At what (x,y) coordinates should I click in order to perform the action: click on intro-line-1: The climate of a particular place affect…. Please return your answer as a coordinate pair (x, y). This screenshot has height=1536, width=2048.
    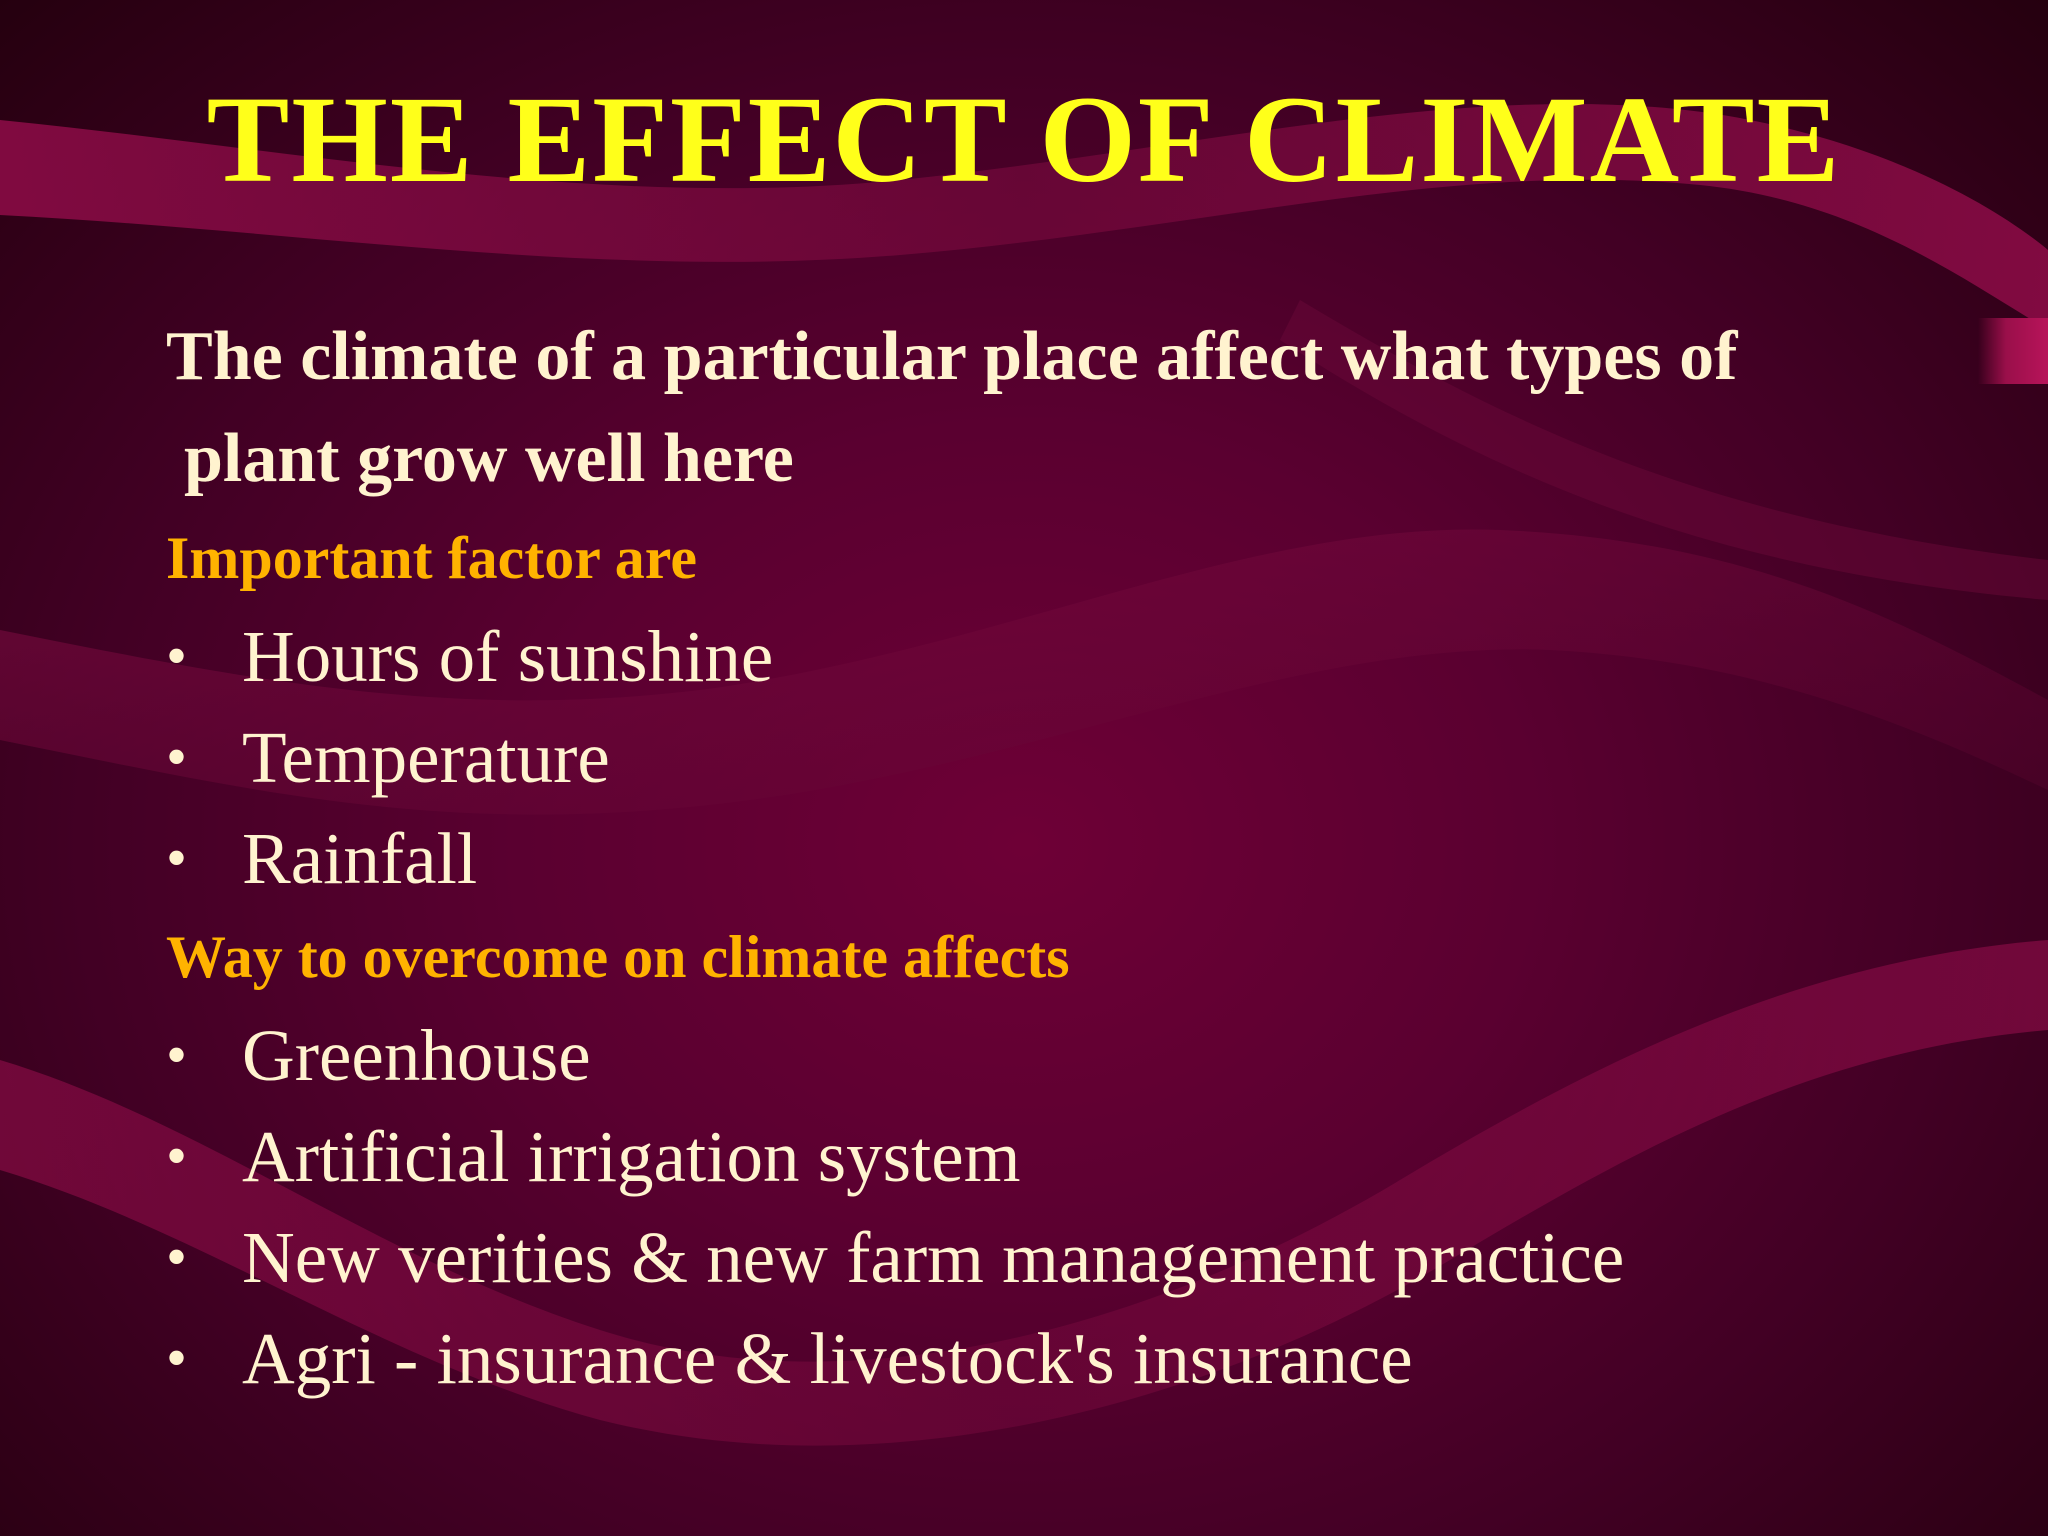
    Looking at the image, I should click on (952, 356).